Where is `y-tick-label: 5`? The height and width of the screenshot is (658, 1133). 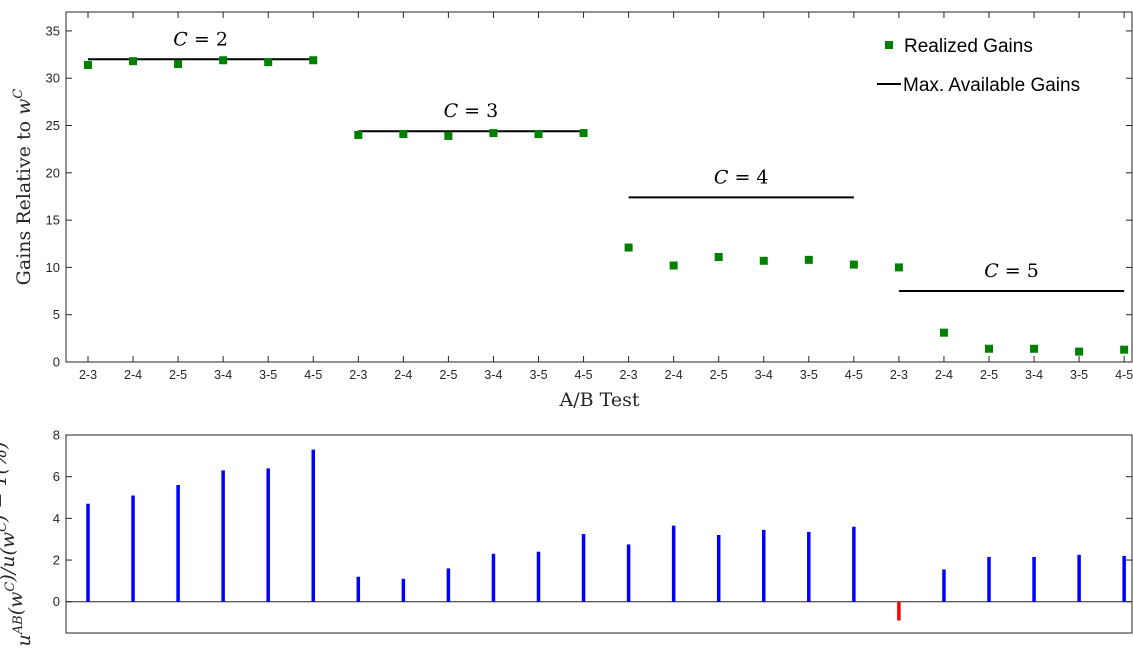
y-tick-label: 5 is located at coordinates (56, 314).